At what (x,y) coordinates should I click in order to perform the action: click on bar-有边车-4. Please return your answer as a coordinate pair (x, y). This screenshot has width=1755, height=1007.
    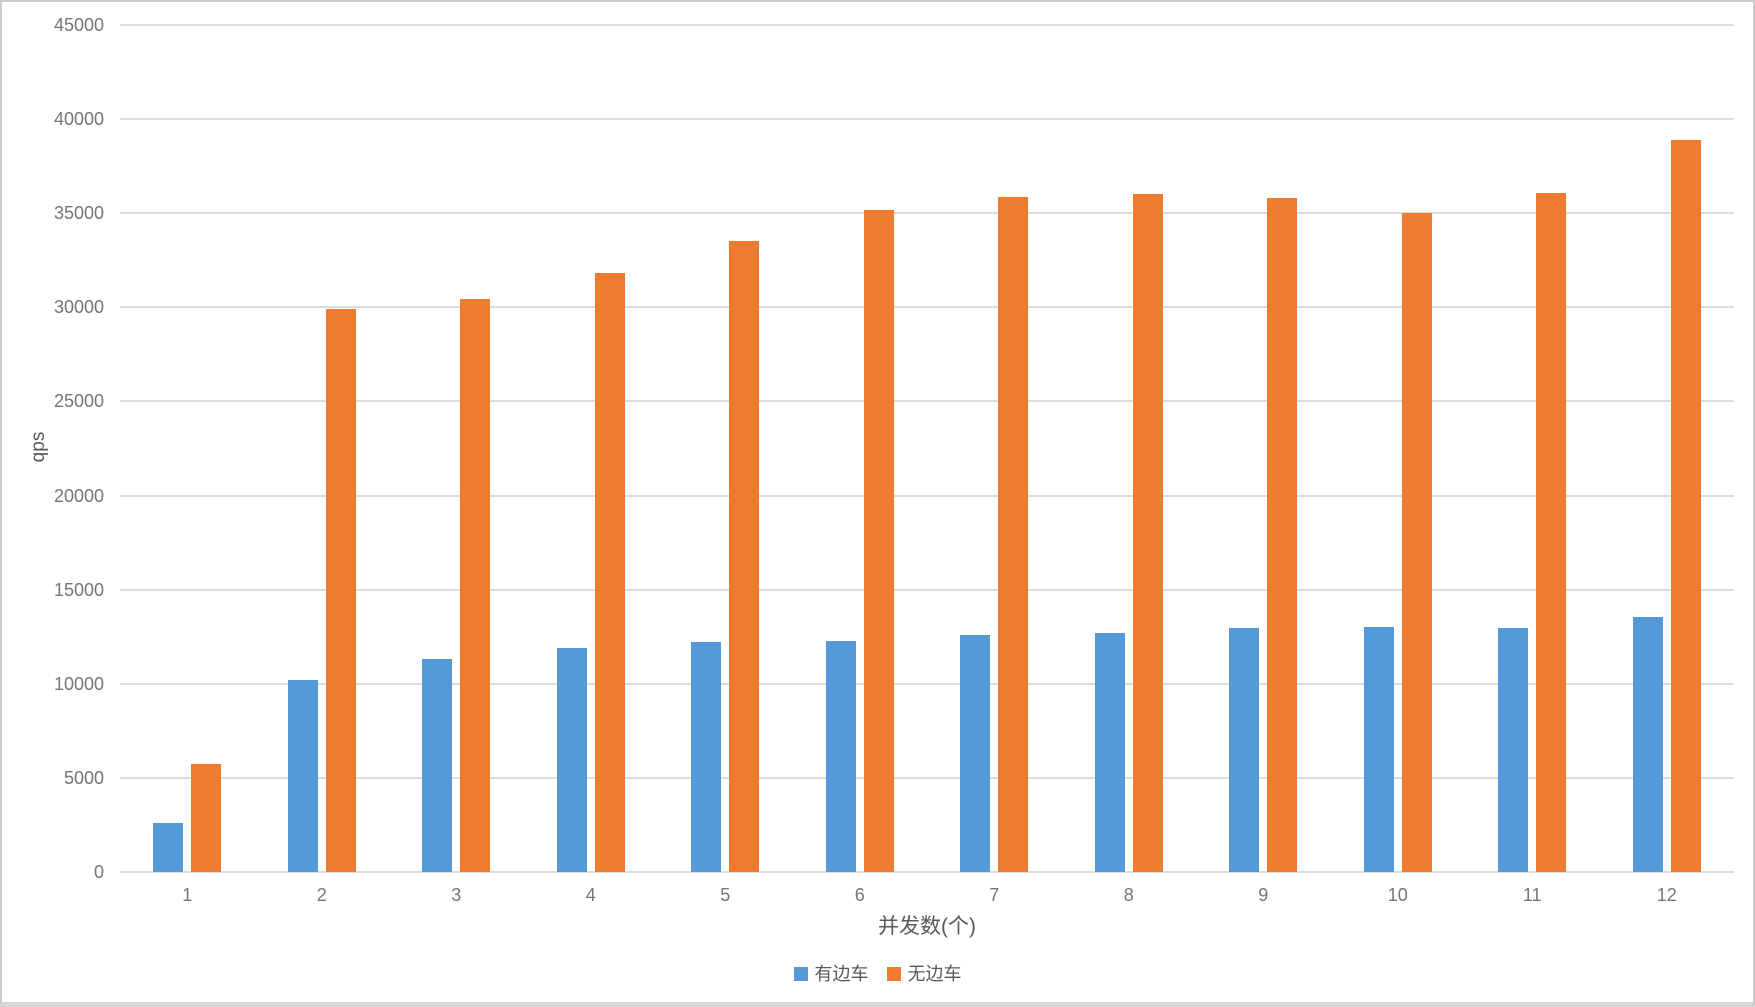
    Looking at the image, I should click on (571, 760).